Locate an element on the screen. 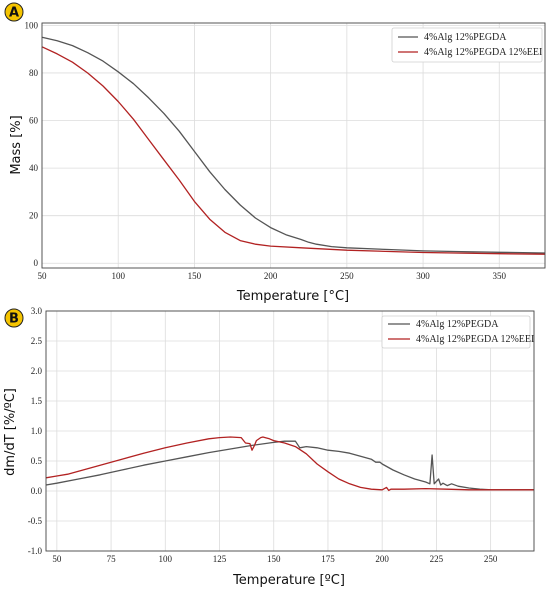  y-tick-label: 1.0 is located at coordinates (37, 431).